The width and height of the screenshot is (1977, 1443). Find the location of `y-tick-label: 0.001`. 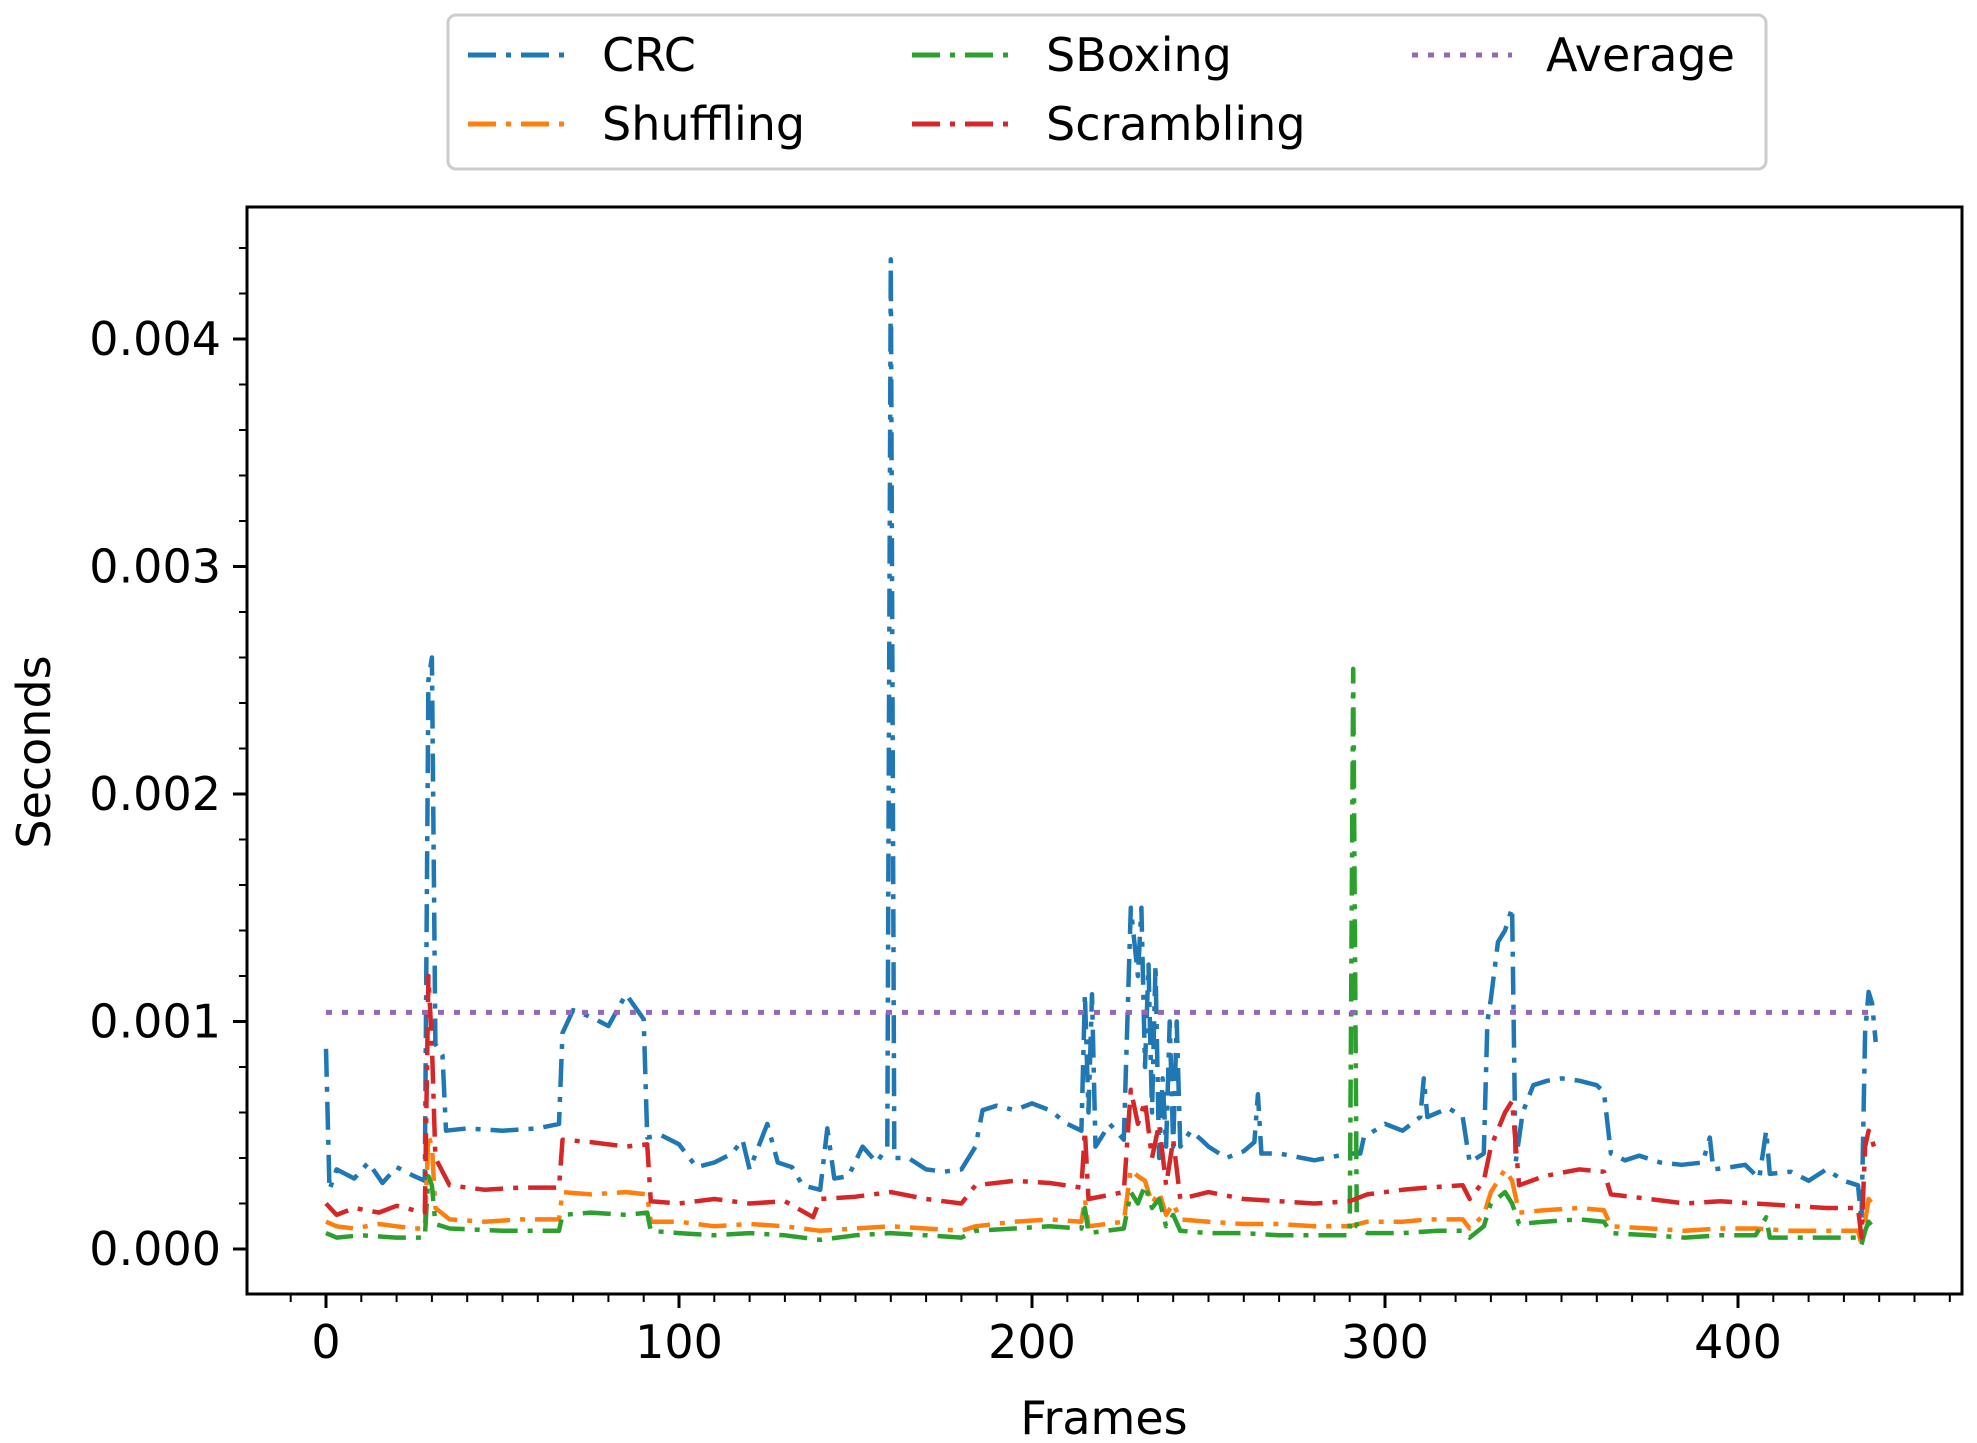

y-tick-label: 0.001 is located at coordinates (155, 1022).